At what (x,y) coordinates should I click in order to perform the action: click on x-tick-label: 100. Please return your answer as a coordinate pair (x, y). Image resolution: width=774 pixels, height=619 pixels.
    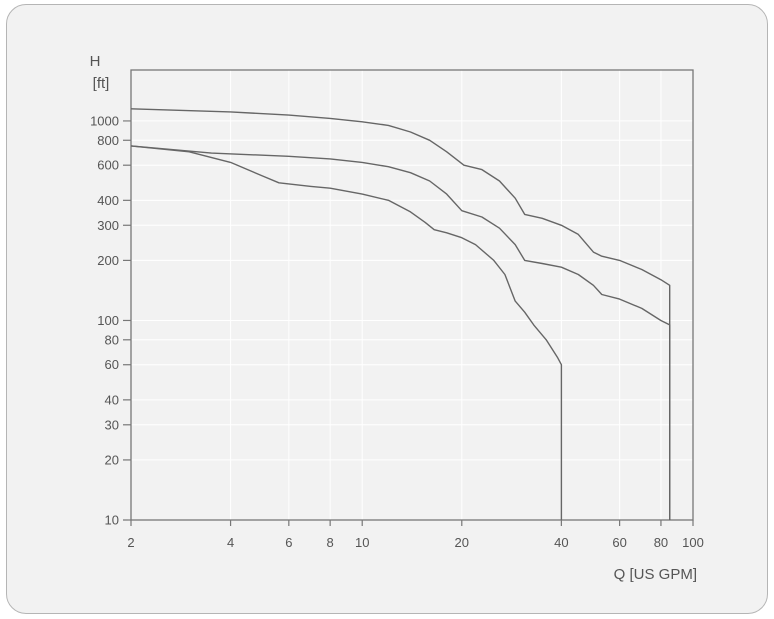
    Looking at the image, I should click on (693, 542).